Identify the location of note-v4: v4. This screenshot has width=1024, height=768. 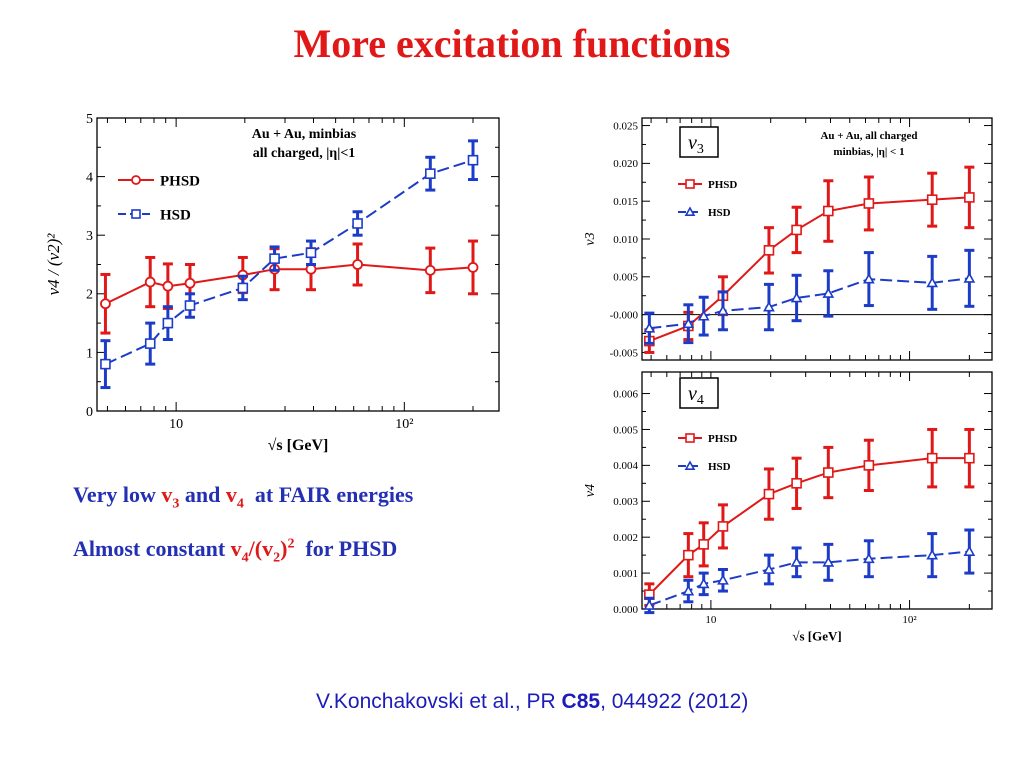
(234, 497).